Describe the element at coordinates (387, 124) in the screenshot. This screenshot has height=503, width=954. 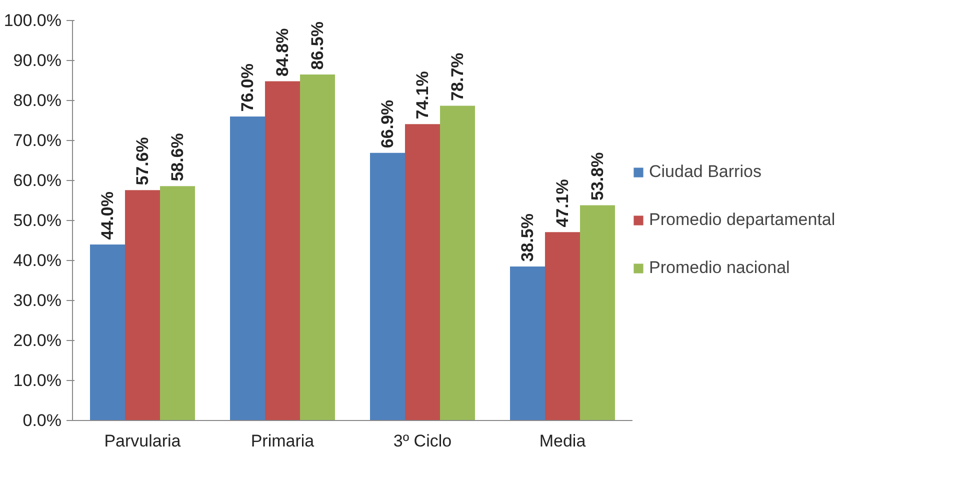
I see `data-label: 66.9%` at that location.